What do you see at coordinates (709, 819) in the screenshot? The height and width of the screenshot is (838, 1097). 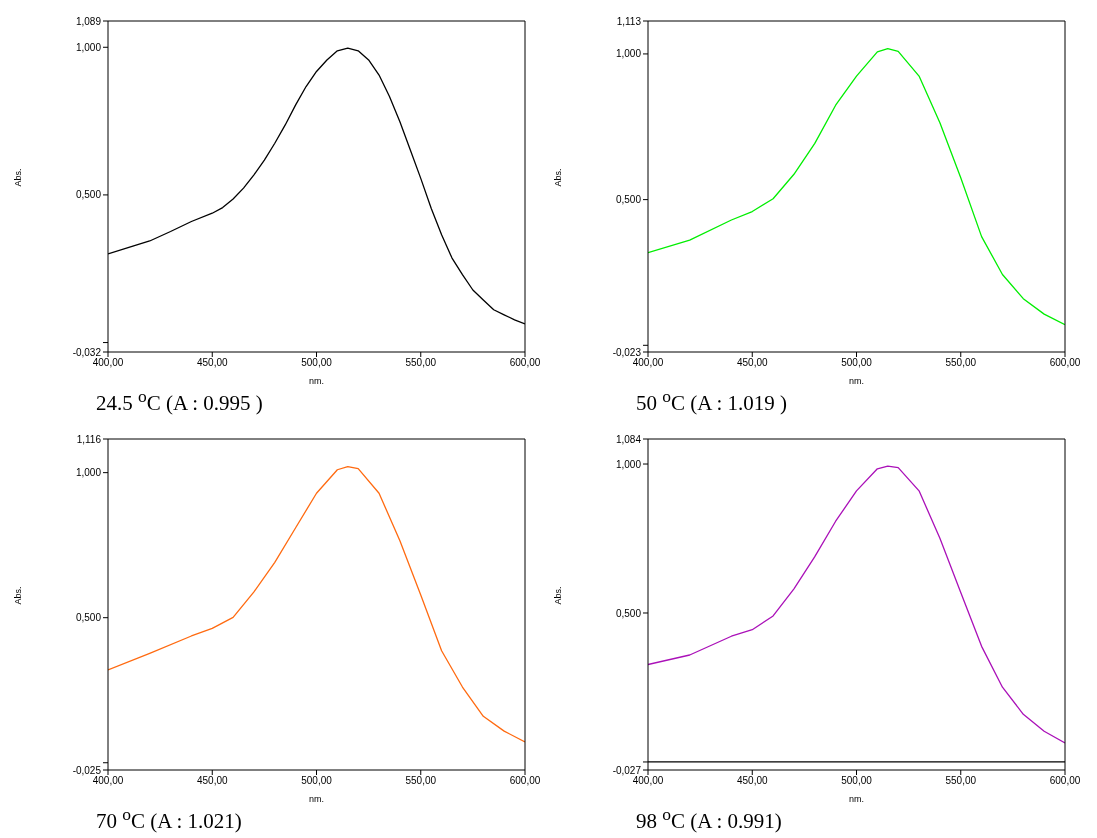 I see `text: 98 $^{o}$C (A : 0.991)` at bounding box center [709, 819].